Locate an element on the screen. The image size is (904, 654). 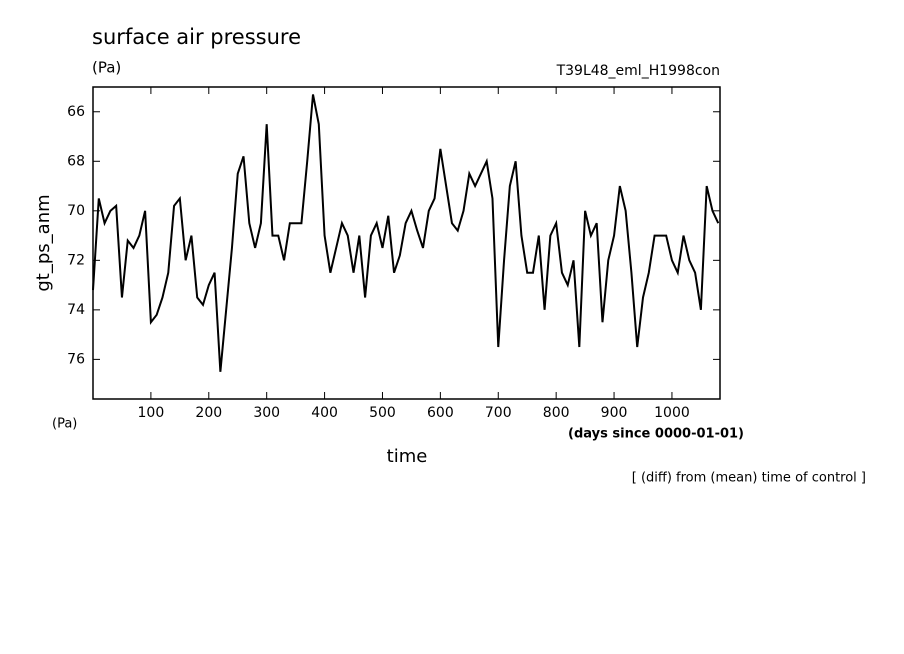
y-tick-label: 72 is located at coordinates (76, 260).